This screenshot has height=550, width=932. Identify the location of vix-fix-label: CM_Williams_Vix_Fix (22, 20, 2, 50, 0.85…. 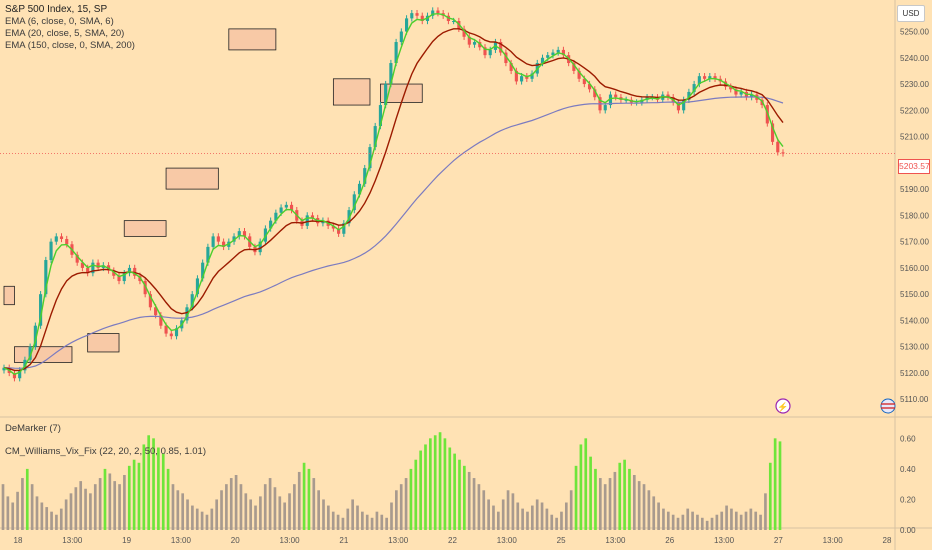
(105, 451).